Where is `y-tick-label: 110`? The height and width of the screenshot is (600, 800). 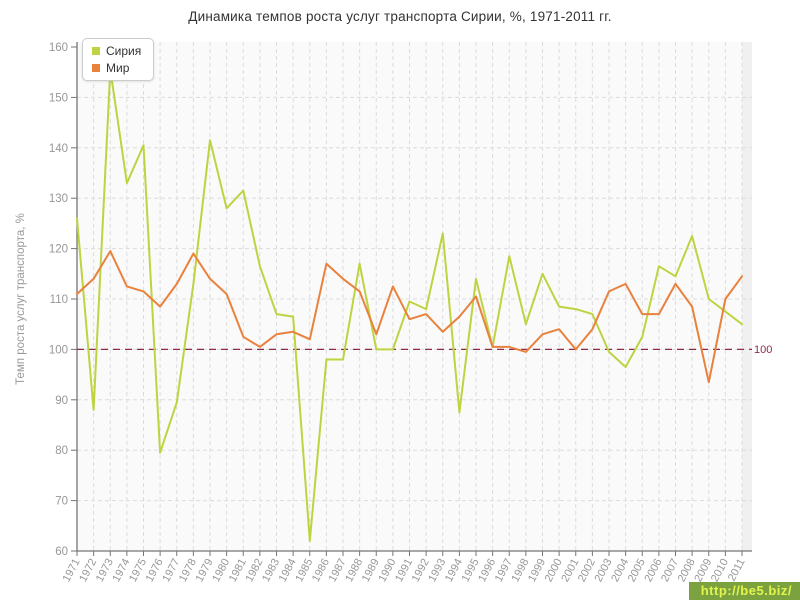
y-tick-label: 110 is located at coordinates (59, 300).